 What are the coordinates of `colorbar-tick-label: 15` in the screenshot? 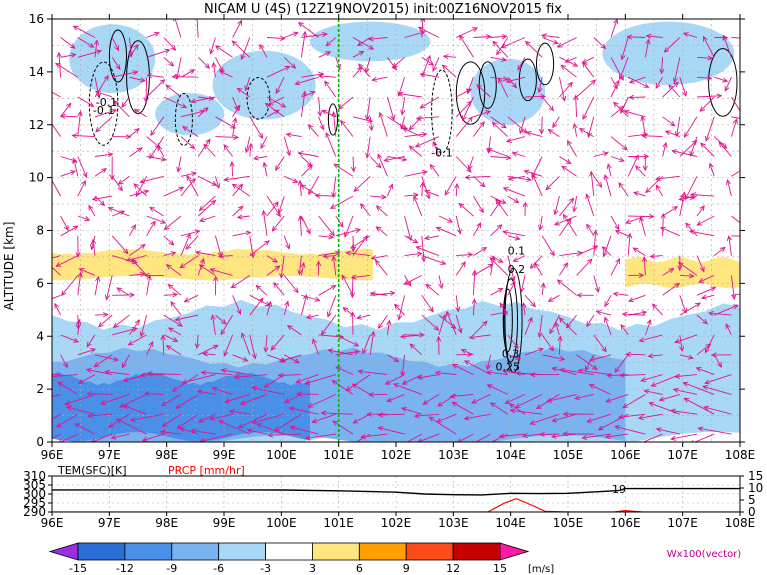 It's located at (500, 568).